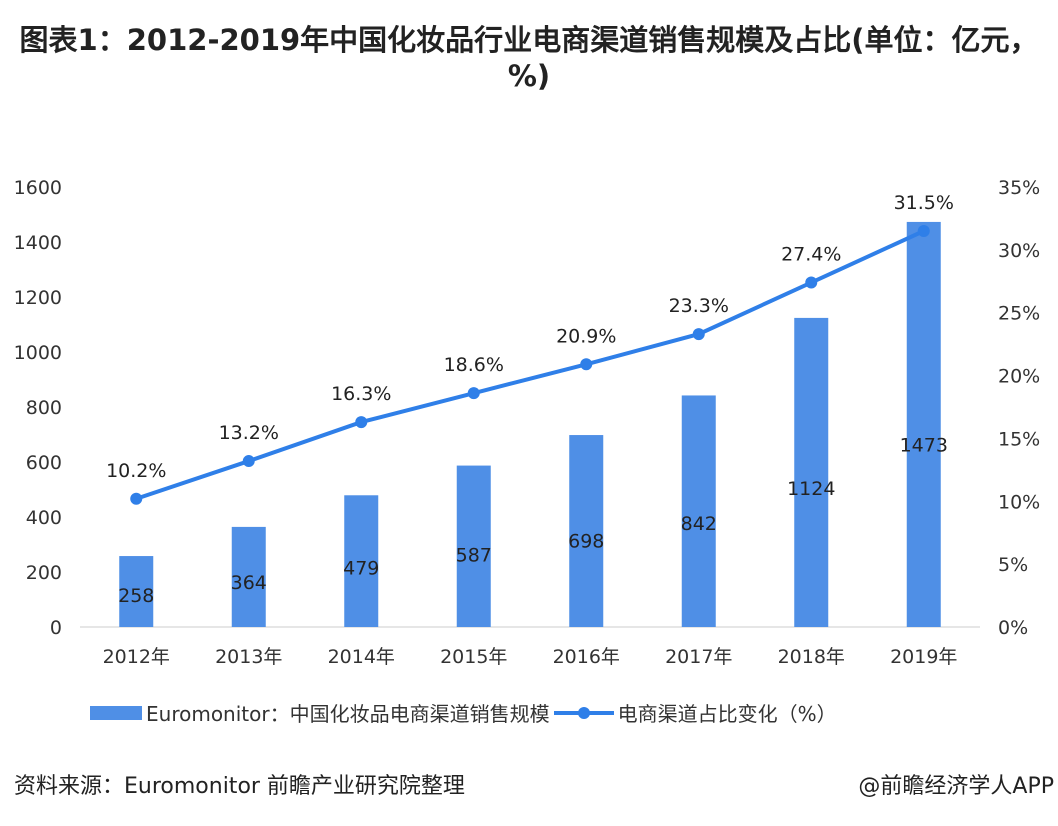 This screenshot has height=826, width=1058. Describe the element at coordinates (361, 394) in the screenshot. I see `line-data-label: 16.3%` at that location.